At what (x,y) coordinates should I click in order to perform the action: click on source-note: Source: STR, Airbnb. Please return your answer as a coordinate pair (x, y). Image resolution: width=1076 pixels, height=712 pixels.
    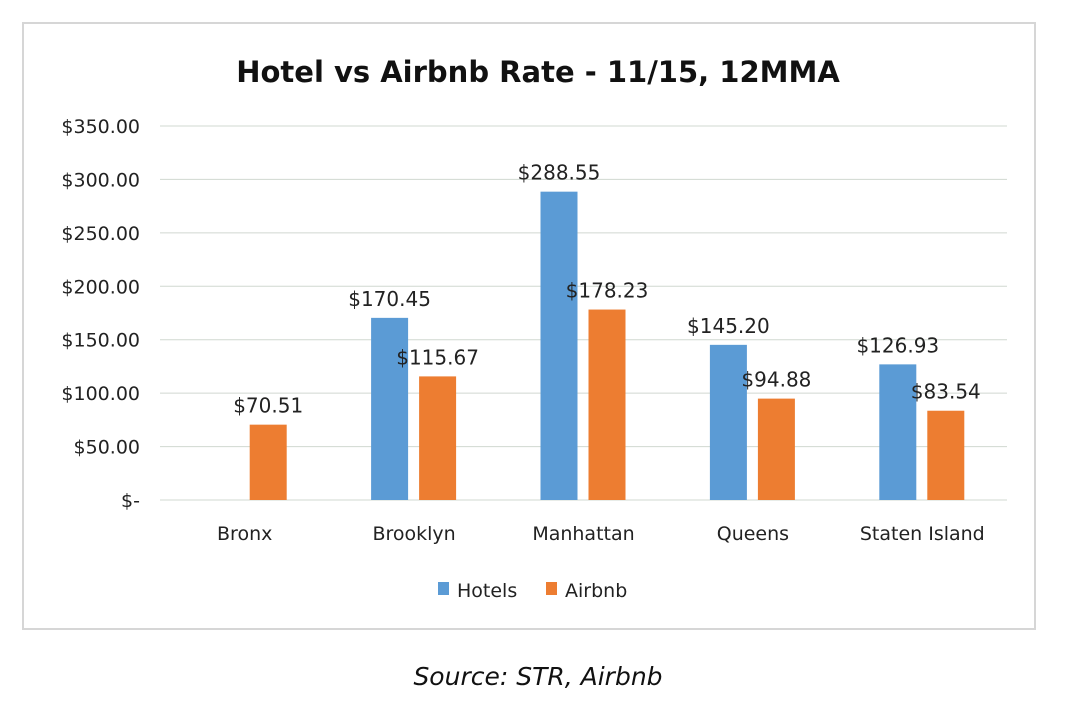
    Looking at the image, I should click on (538, 676).